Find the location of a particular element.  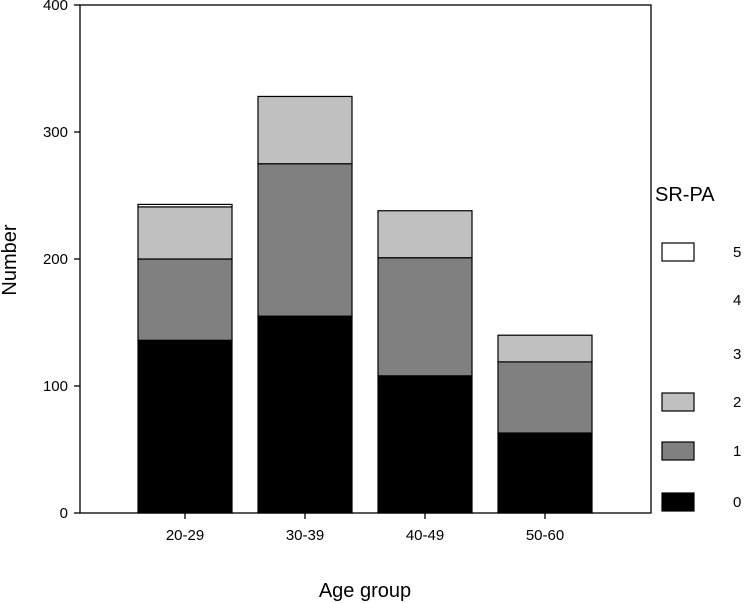

legend-label-srpa-3: 3 is located at coordinates (737, 354).